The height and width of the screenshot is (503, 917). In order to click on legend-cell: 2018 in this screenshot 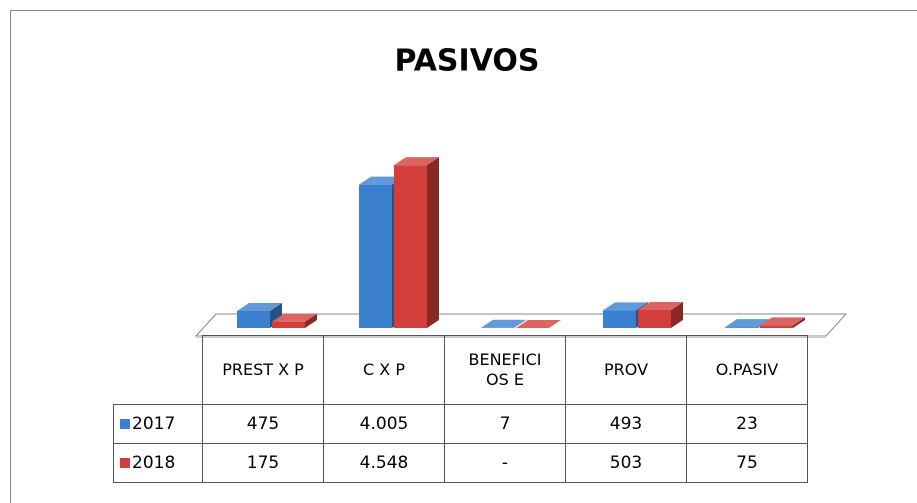, I will do `click(158, 463)`.